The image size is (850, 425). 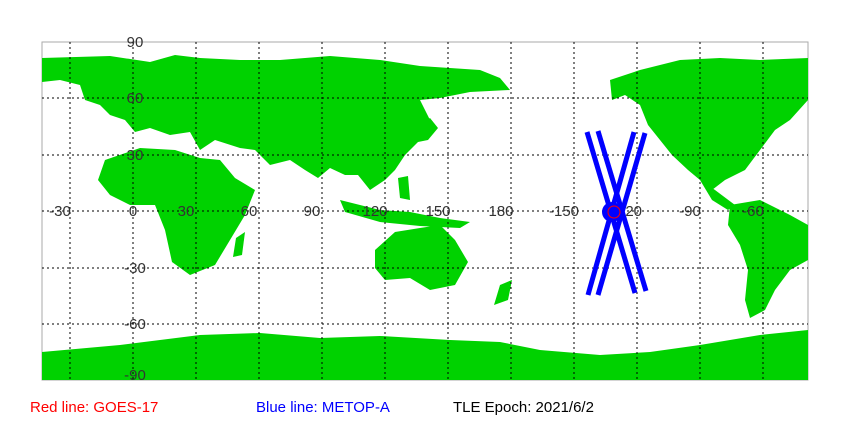 What do you see at coordinates (176, 211) in the screenshot?
I see `africa` at bounding box center [176, 211].